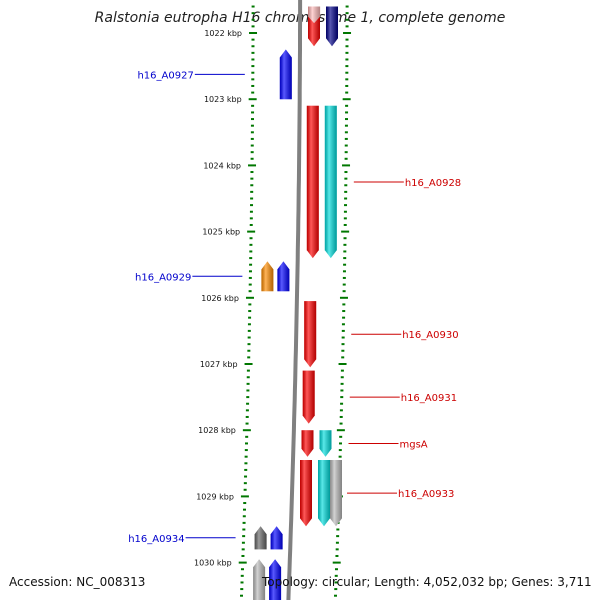  What do you see at coordinates (276, 538) in the screenshot?
I see `gene-h16_a0934-shading` at bounding box center [276, 538].